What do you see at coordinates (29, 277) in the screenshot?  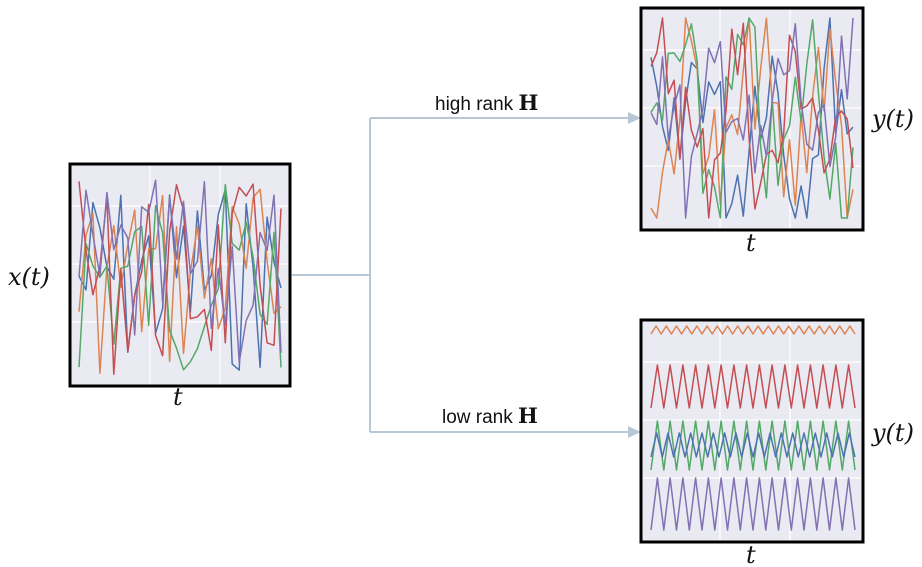 I see `input-signal-label: x(t)` at bounding box center [29, 277].